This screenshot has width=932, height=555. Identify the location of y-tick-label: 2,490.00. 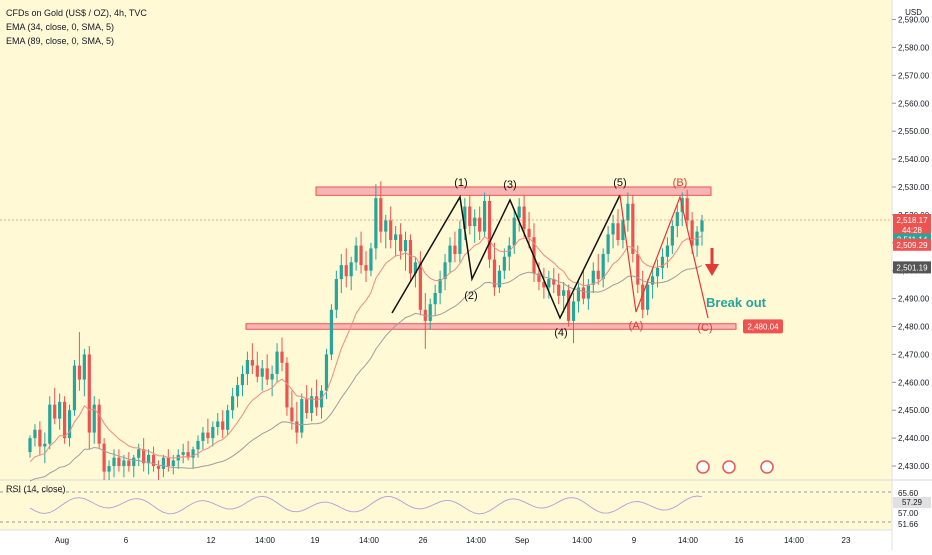
(914, 299).